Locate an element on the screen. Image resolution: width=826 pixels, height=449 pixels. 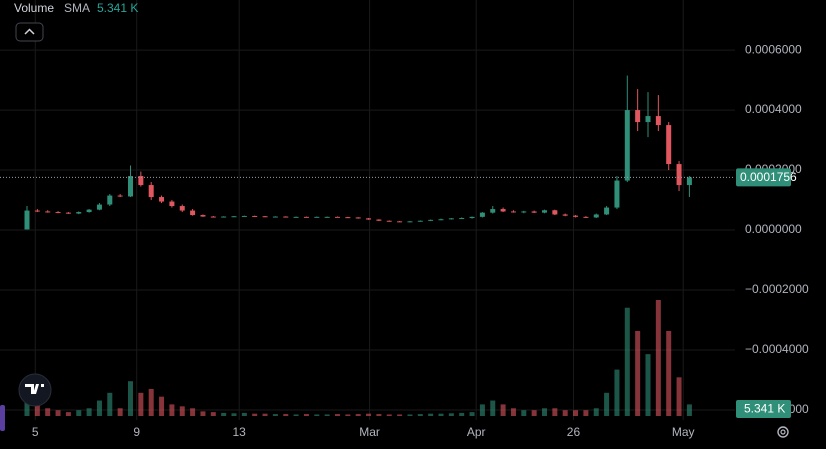
y-tick-label: 0.0000000 is located at coordinates (773, 229).